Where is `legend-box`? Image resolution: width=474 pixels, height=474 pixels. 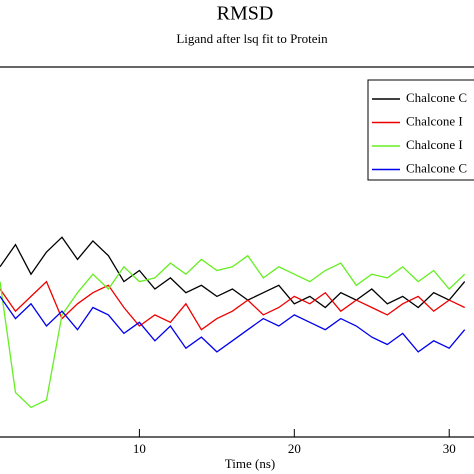 legend-box is located at coordinates (420, 130).